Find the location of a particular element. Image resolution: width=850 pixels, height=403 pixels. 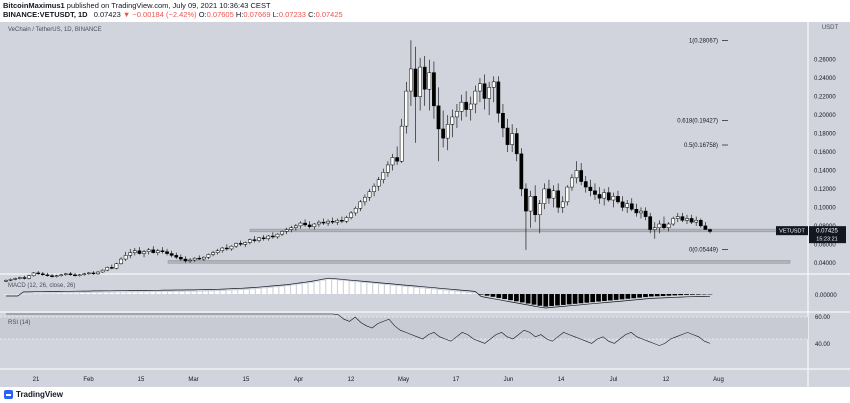

symbol-label: BINANCE:VETUSDT, 1D is located at coordinates (45, 14).